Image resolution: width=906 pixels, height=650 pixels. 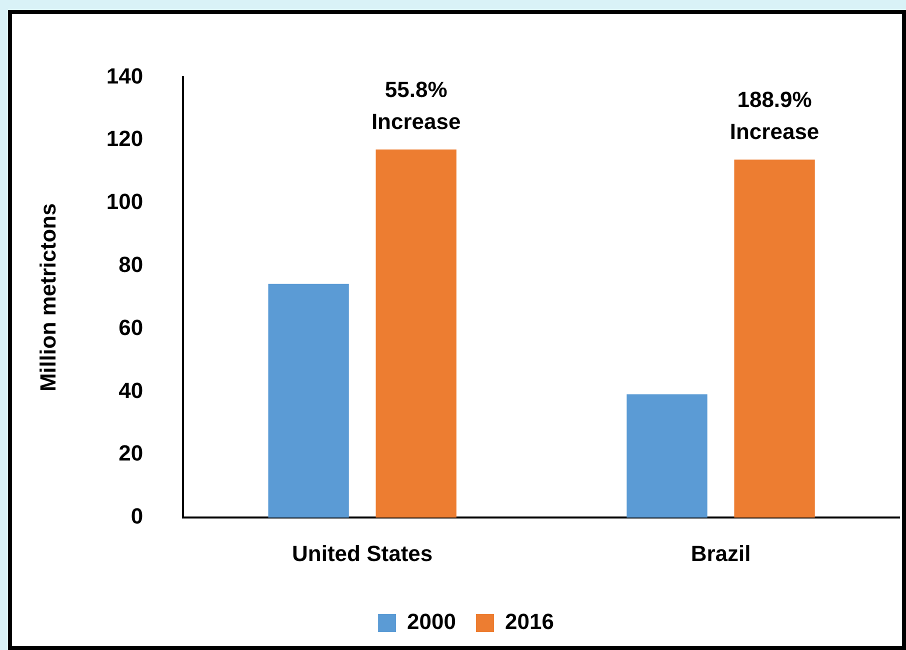 I want to click on y-tick-label: 120, so click(x=125, y=139).